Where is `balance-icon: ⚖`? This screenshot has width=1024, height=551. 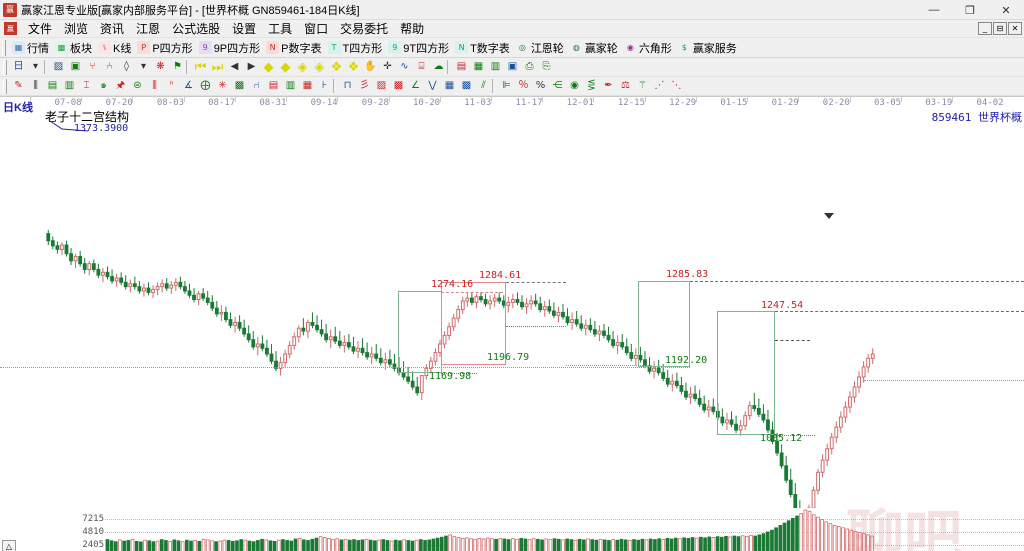
balance-icon: ⚖ is located at coordinates (625, 85).